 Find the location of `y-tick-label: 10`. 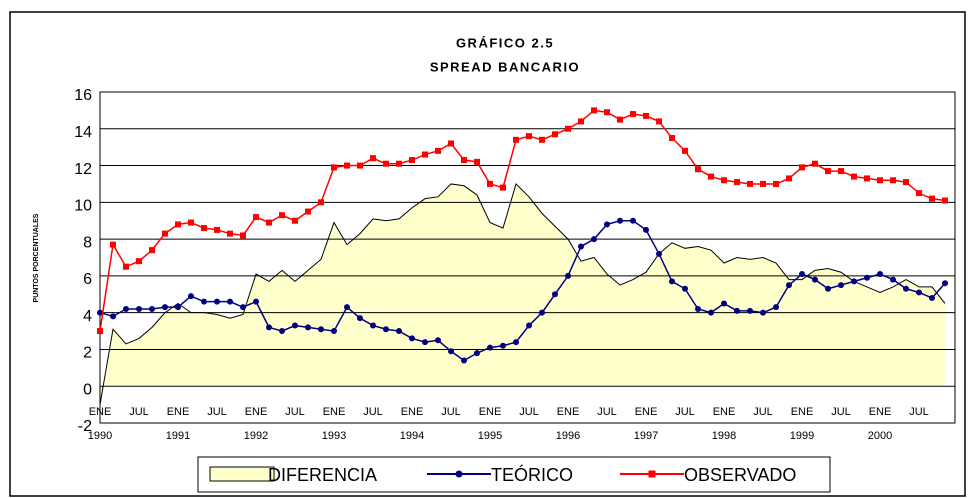

y-tick-label: 10 is located at coordinates (83, 206).